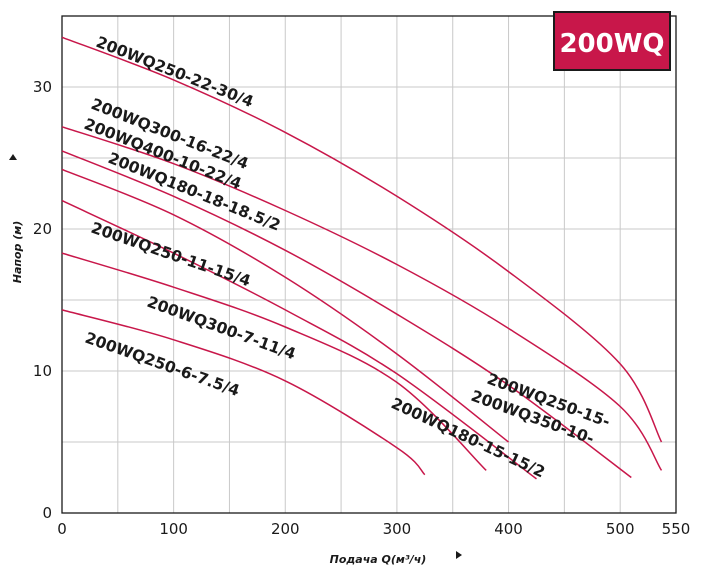 The width and height of the screenshot is (701, 584). I want to click on y-axis-arrow-icon, so click(13, 157).